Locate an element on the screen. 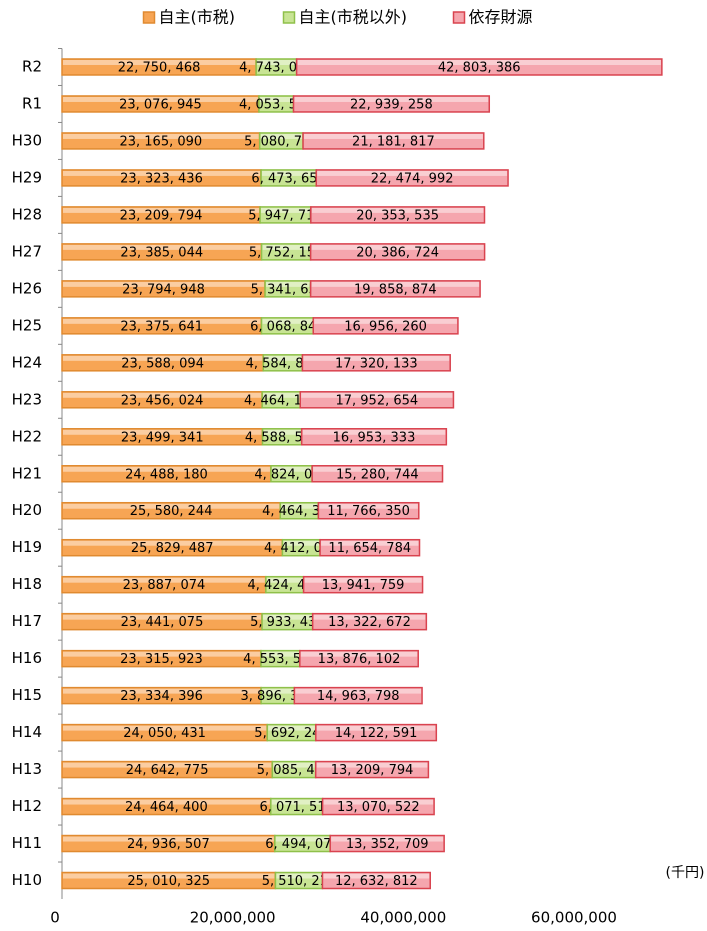  data-label: 5, 752, 159 is located at coordinates (286, 252).